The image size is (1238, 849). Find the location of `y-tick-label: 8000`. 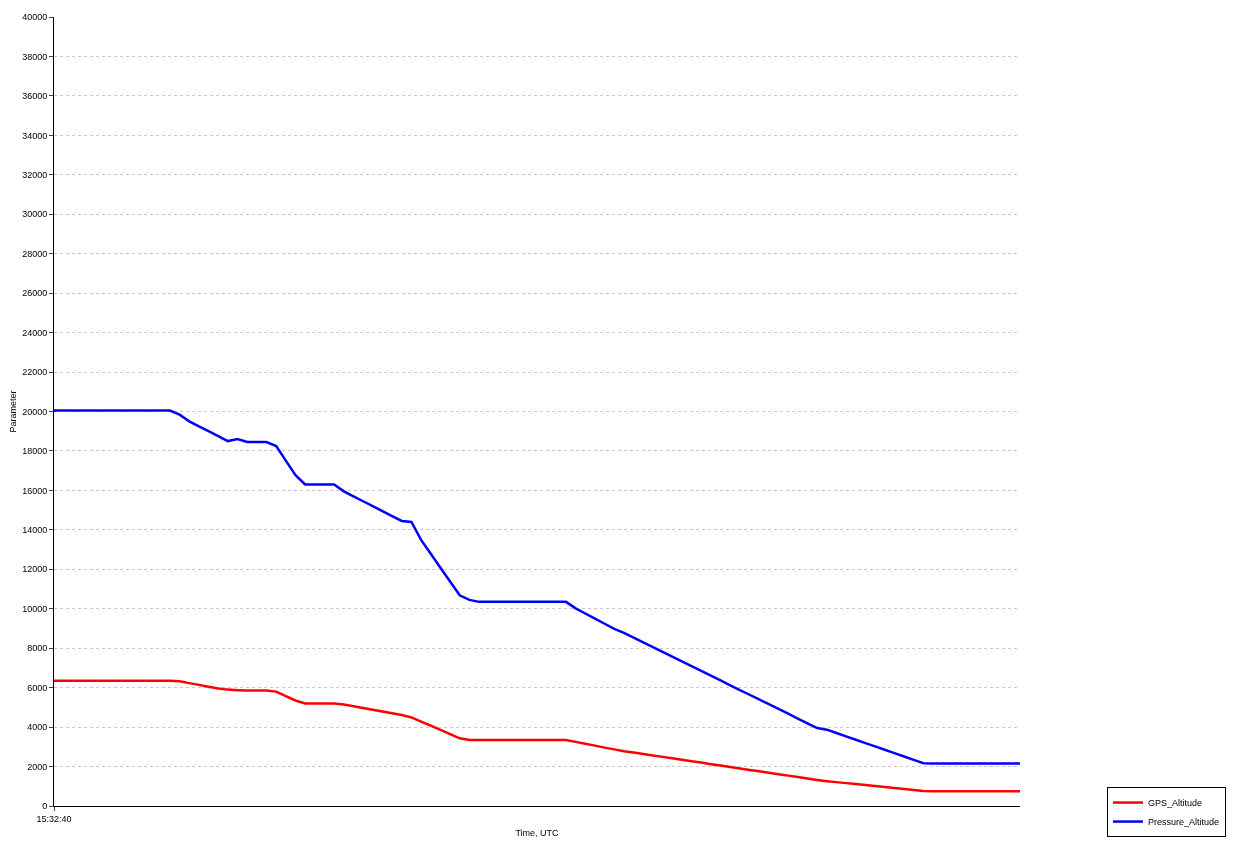

y-tick-label: 8000 is located at coordinates (37, 648).